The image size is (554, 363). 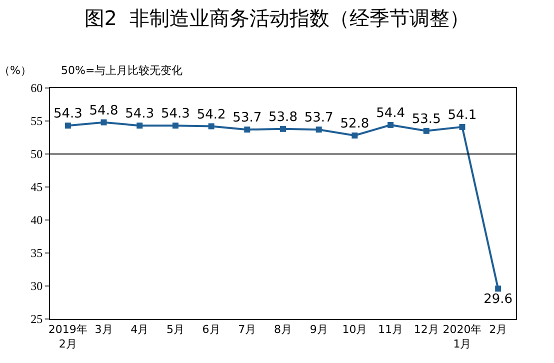 What do you see at coordinates (462, 336) in the screenshot?
I see `x-tick-label: 2020年 1月` at bounding box center [462, 336].